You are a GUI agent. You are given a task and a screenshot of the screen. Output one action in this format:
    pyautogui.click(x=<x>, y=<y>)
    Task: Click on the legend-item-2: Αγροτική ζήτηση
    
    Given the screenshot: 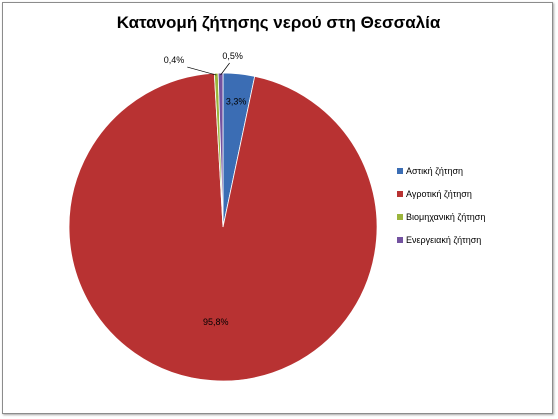 What is the action you would take?
    pyautogui.click(x=472, y=193)
    